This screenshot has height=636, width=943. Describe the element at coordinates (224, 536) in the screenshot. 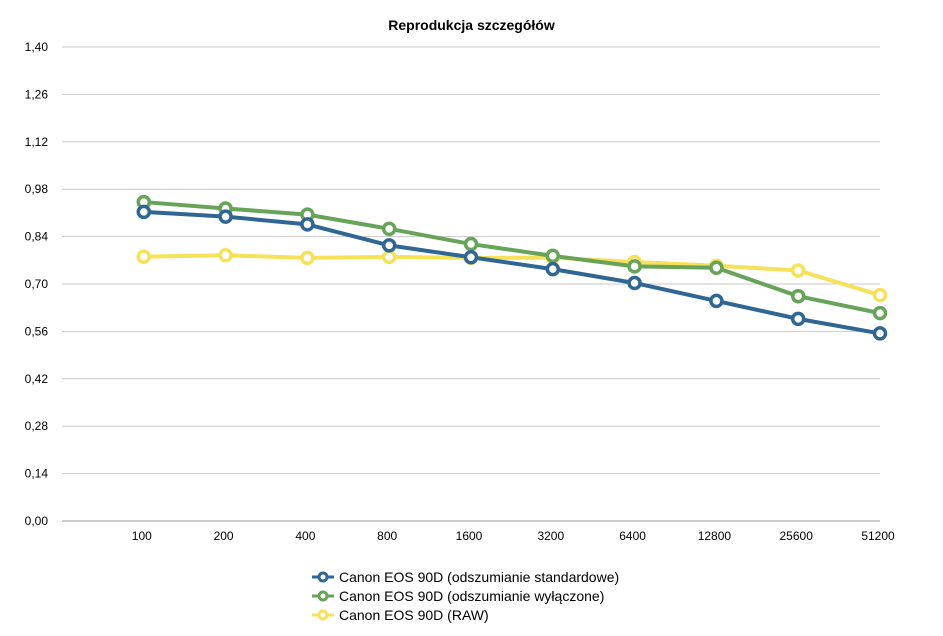

I see `x-tick-label: 200` at that location.